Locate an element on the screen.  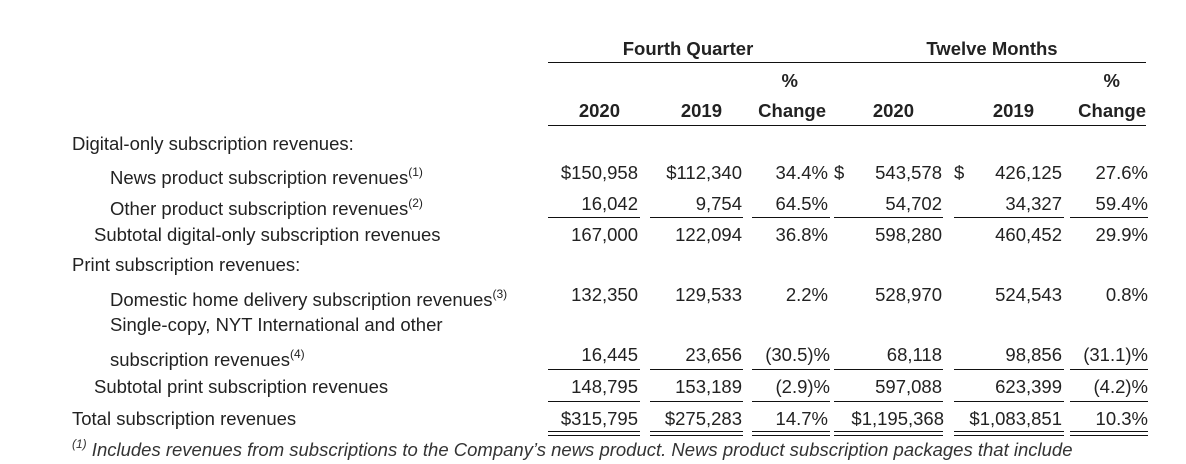
cell-y-2019: 98,856 is located at coordinates (1033, 354).